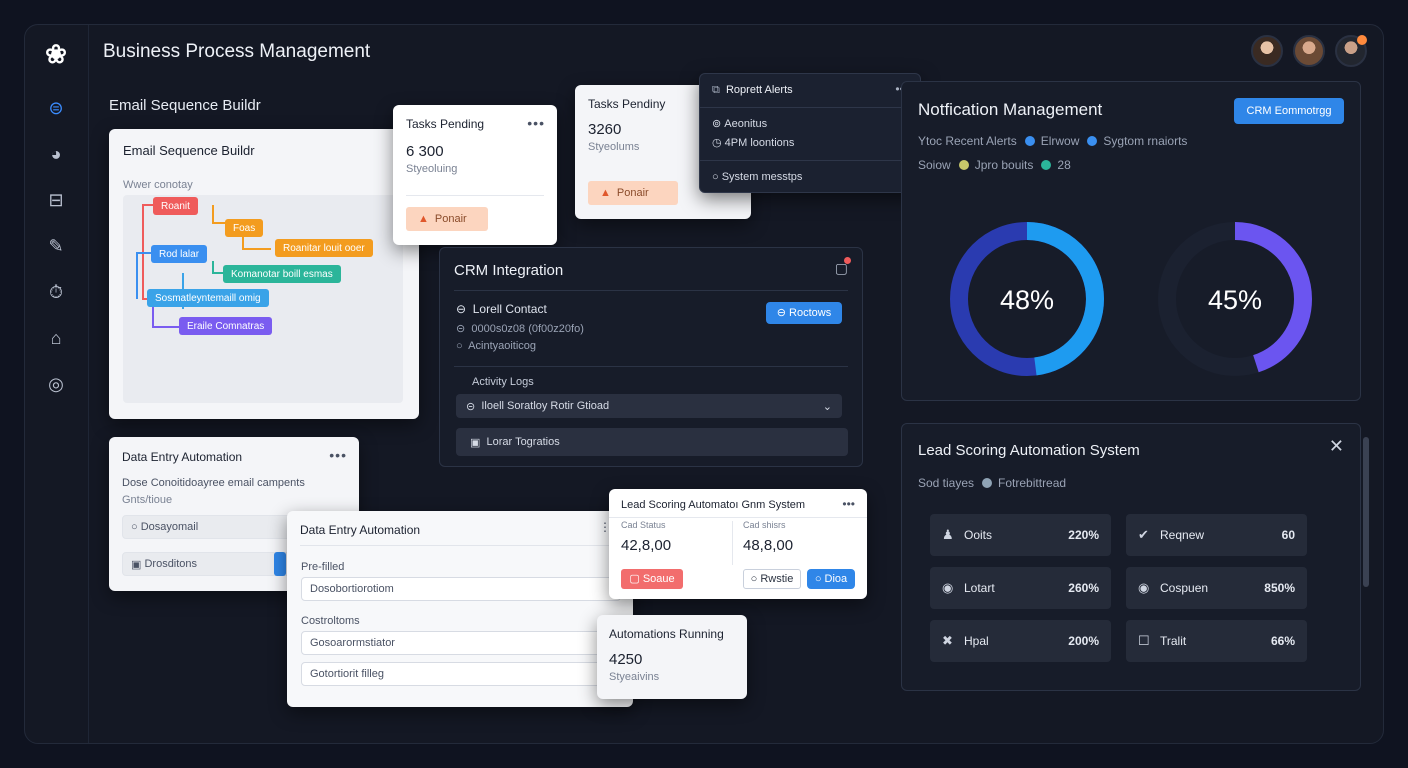 The height and width of the screenshot is (768, 1408). Describe the element at coordinates (652, 442) in the screenshot. I see `integration-row: ▣ Lorar Togratios` at that location.